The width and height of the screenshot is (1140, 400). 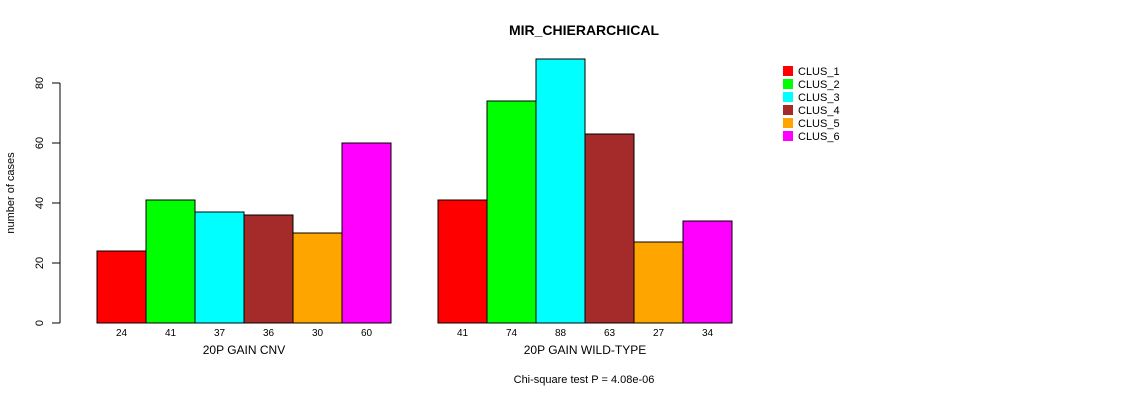 I want to click on bar-count-label: 30, so click(x=318, y=333).